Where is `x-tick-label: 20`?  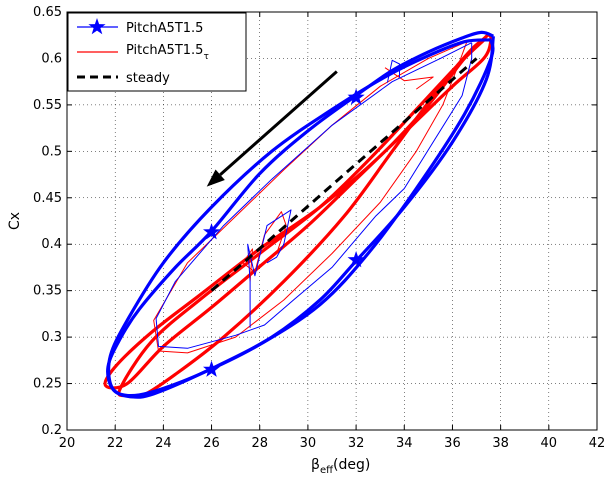
x-tick-label: 20 is located at coordinates (67, 443).